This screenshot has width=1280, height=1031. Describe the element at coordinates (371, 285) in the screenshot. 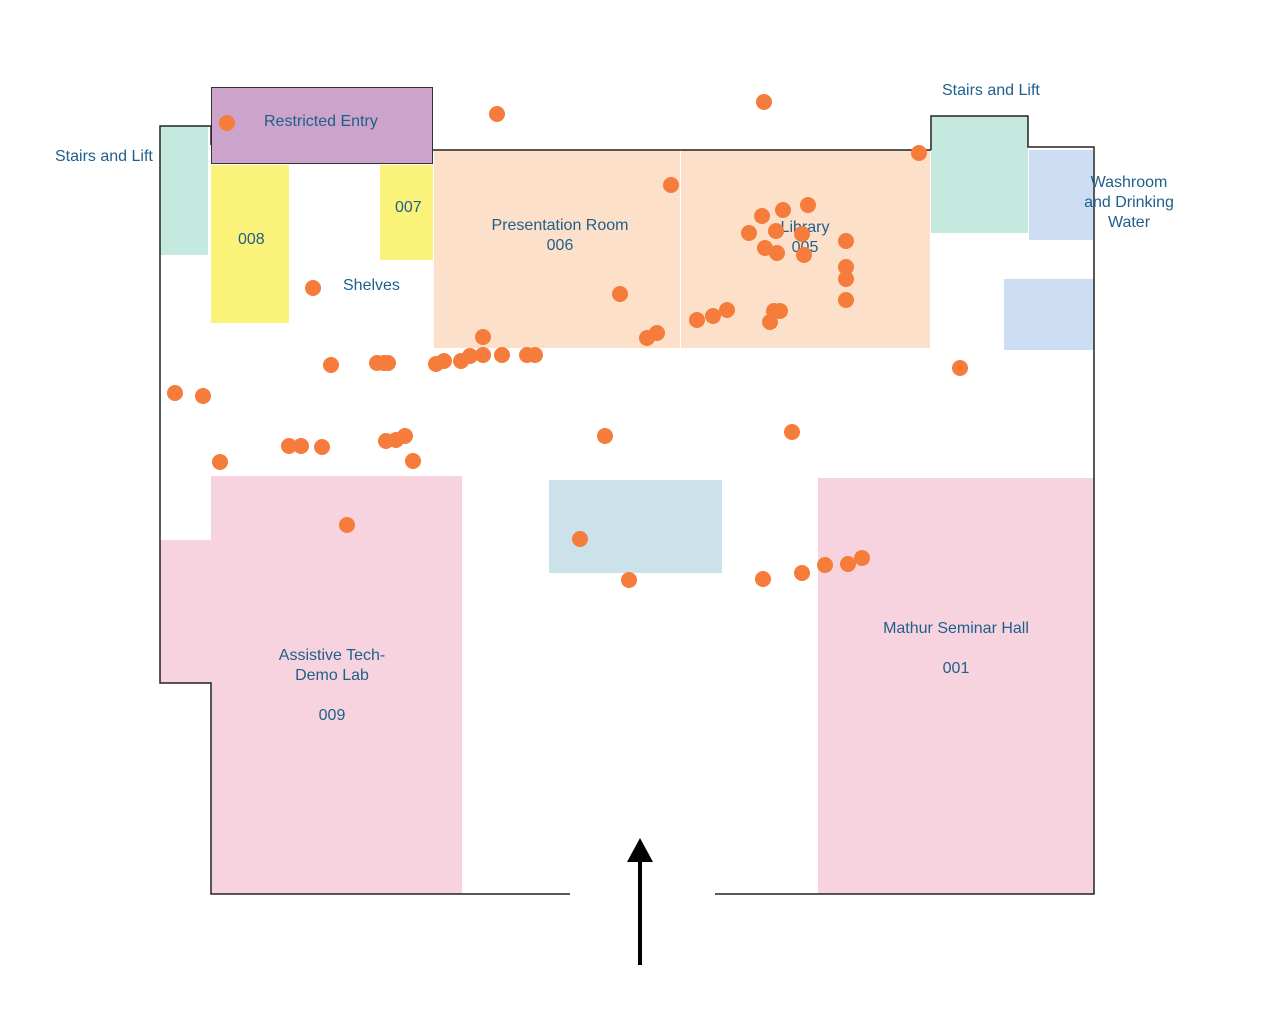

I see `shelves-label: Shelves` at that location.